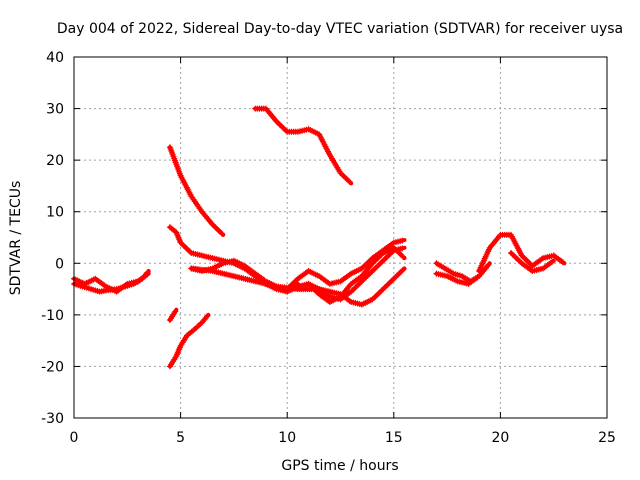  I want to click on x-tick-label: 0, so click(74, 438).